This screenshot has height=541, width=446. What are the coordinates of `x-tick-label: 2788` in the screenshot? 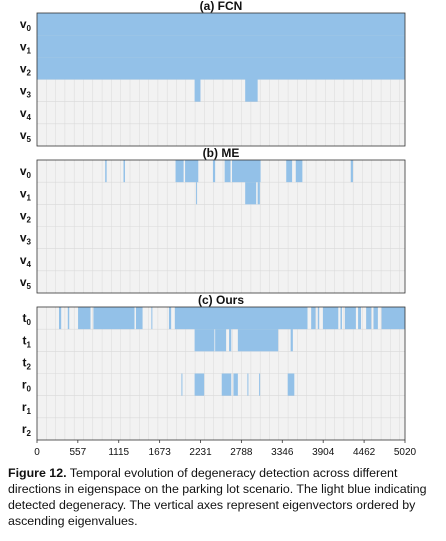 It's located at (241, 452).